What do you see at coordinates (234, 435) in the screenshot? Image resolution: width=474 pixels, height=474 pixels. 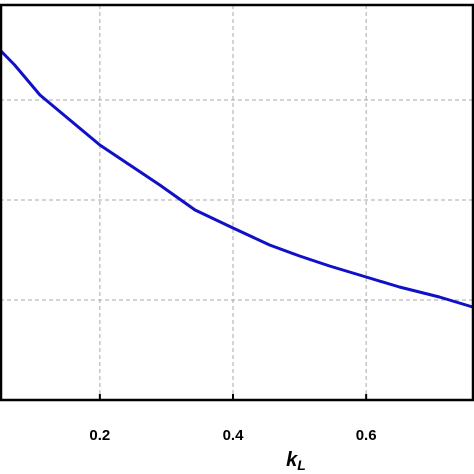 I see `x-tick-label: 0.4` at bounding box center [234, 435].